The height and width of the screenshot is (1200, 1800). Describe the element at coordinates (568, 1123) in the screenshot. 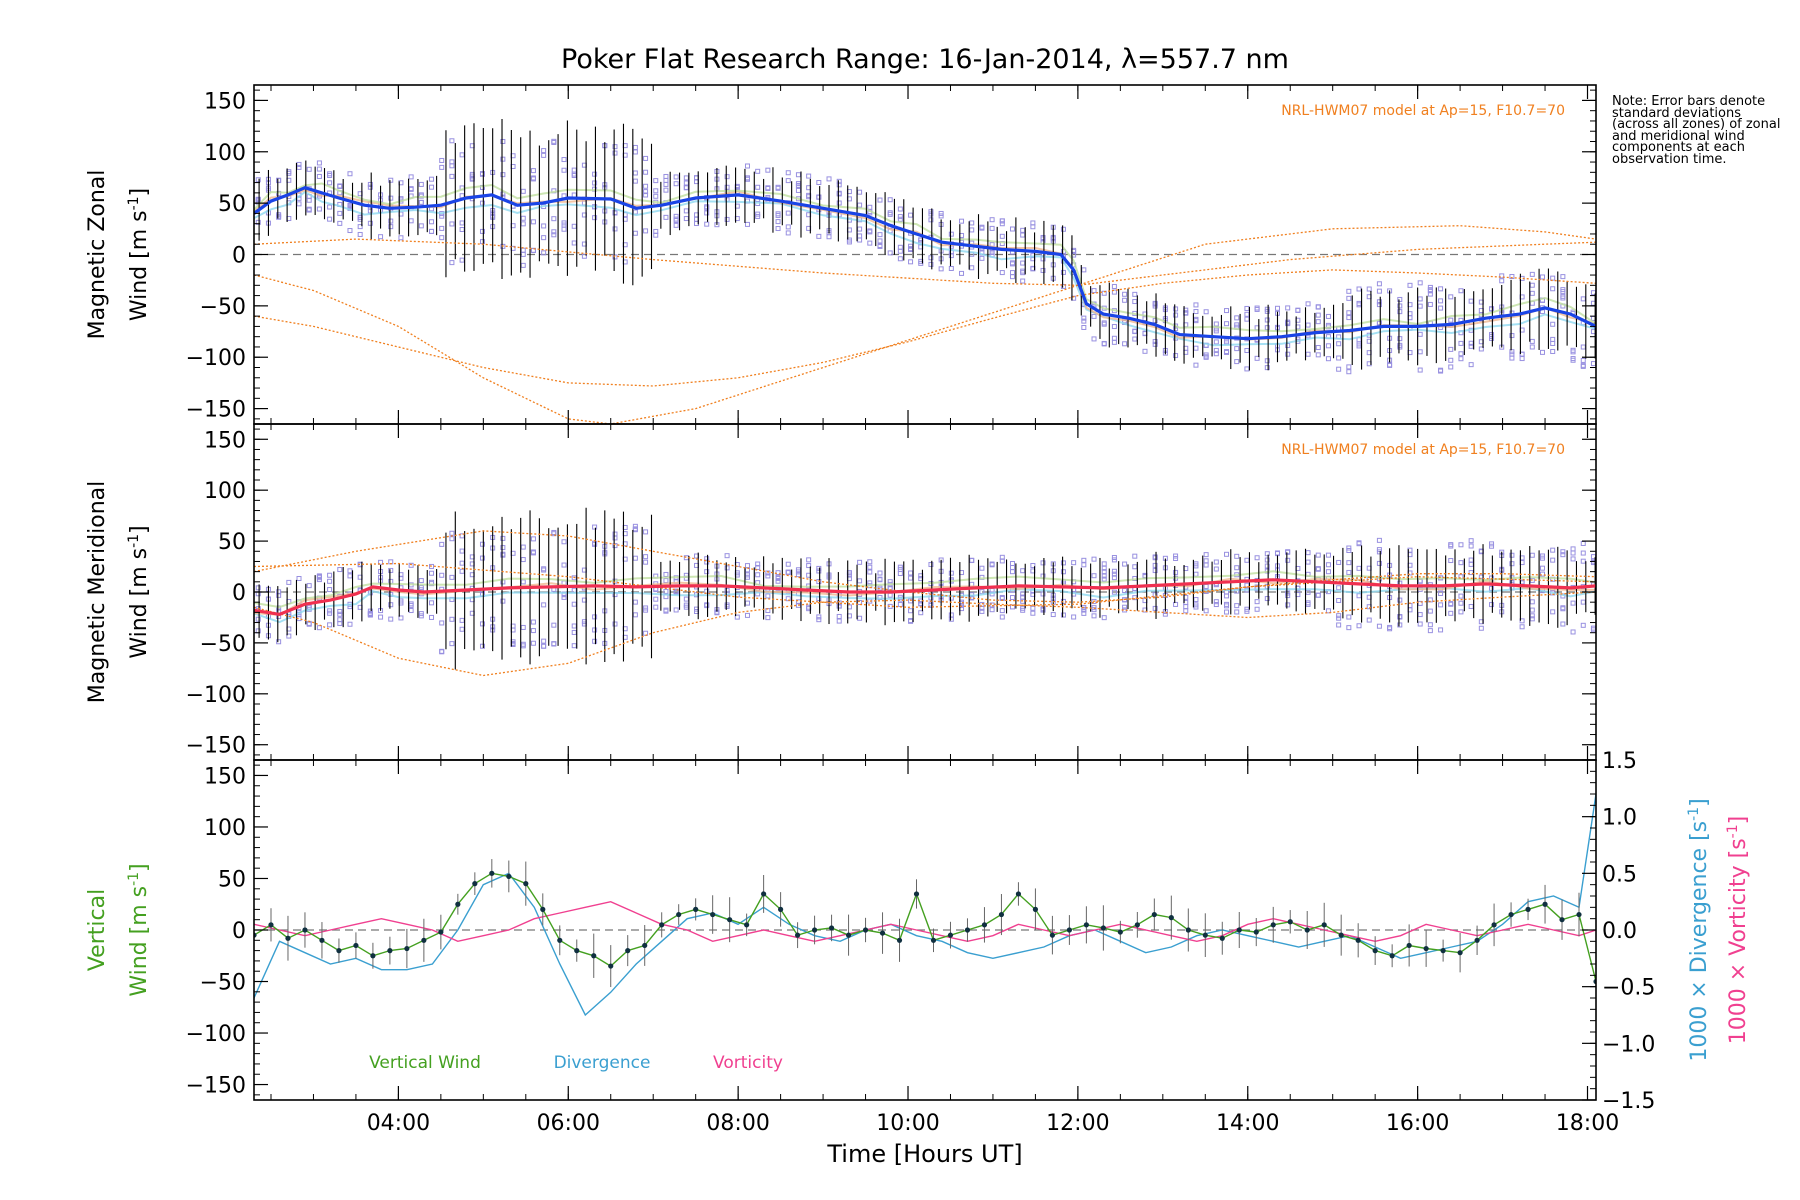

I see `x-tick-label: 06:00` at that location.